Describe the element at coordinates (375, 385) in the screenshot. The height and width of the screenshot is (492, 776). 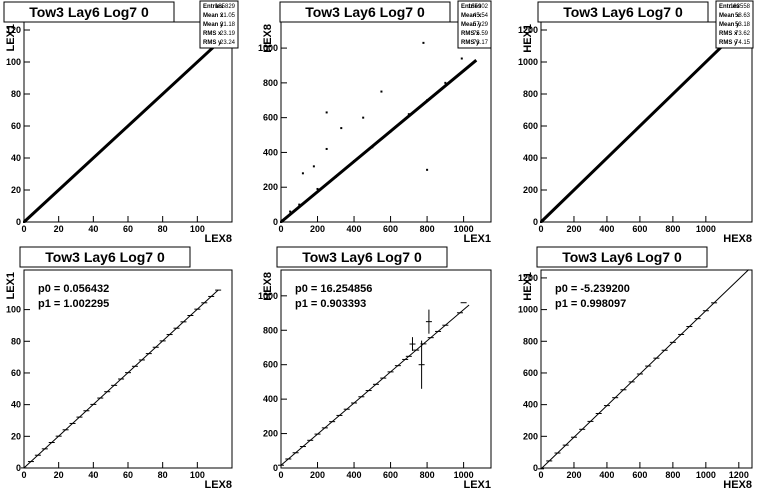
I see `fit-line` at that location.